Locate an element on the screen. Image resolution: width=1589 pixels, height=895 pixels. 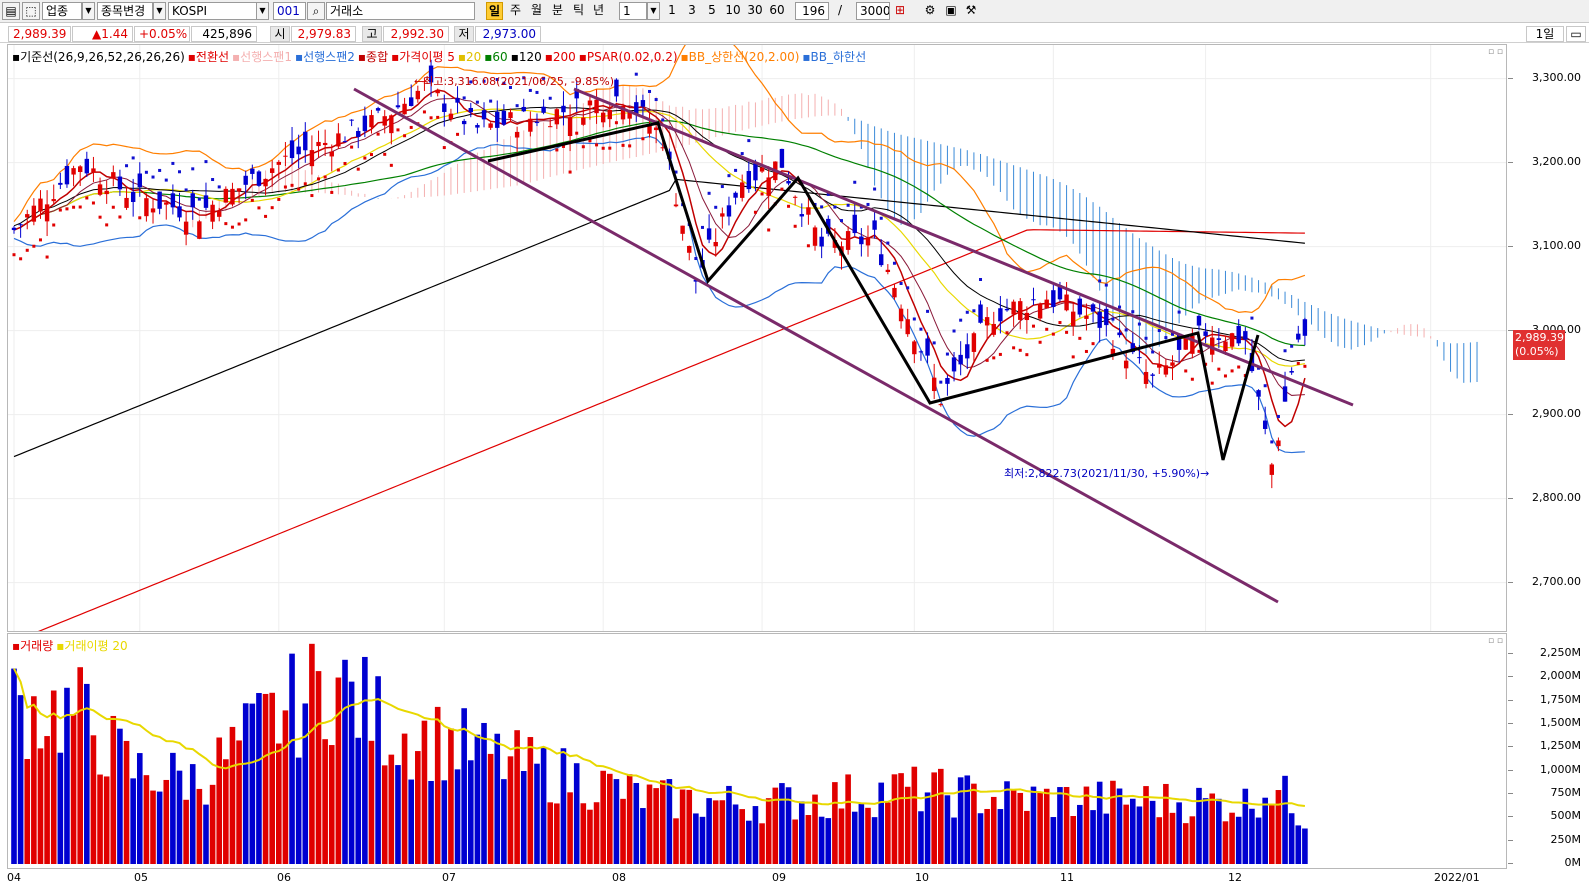
volume-panel-controls: ▫ ▫ is located at coordinates (1495, 641).